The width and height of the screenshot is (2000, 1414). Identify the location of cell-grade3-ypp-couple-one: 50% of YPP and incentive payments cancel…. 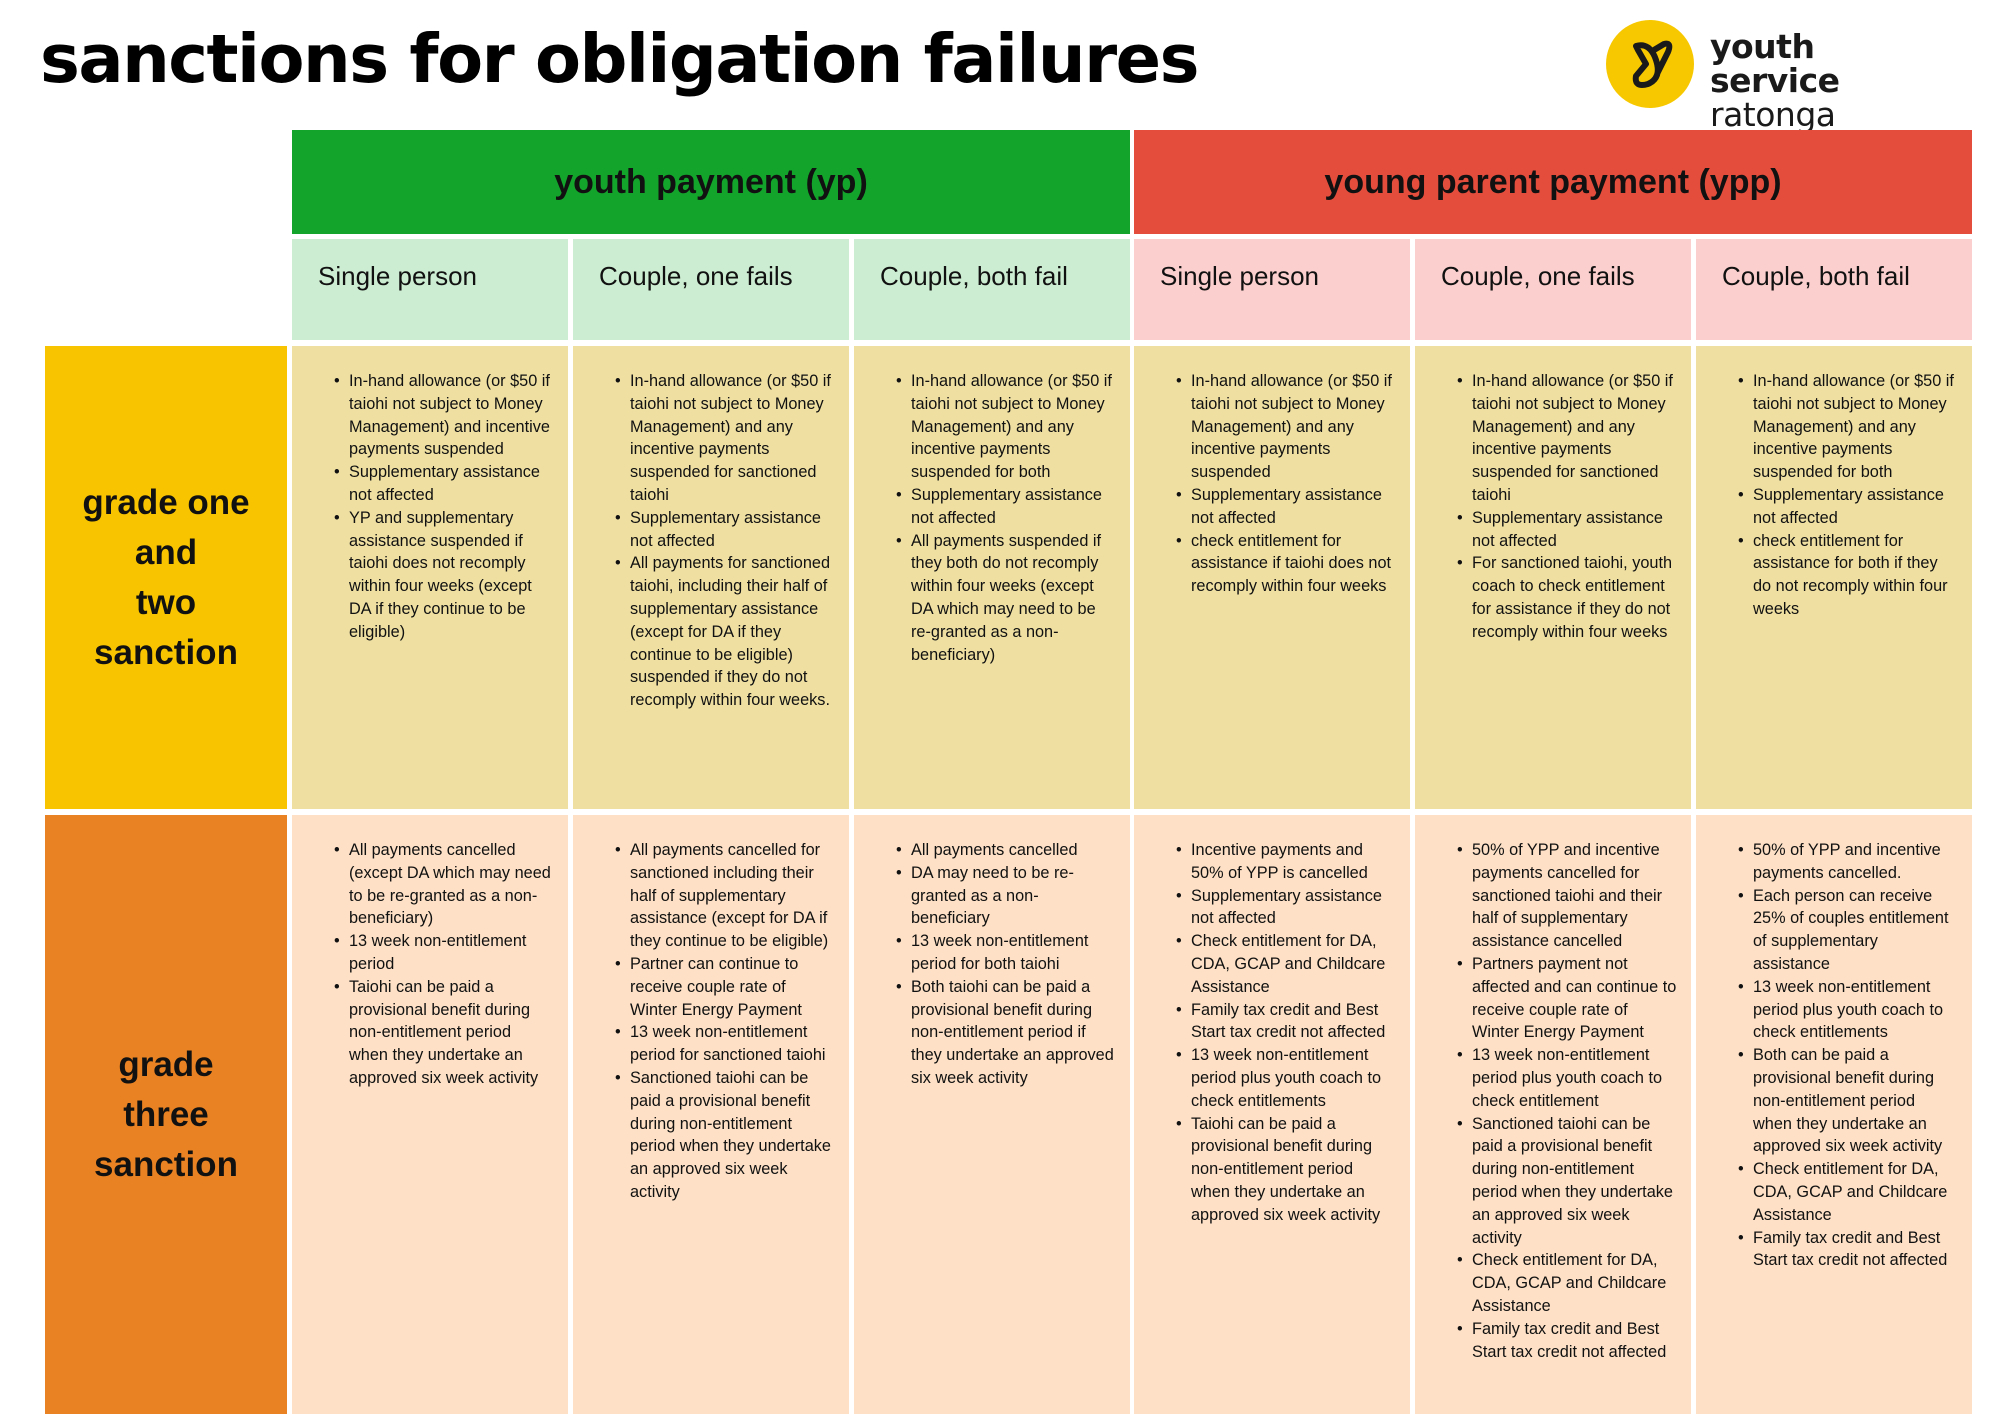
(1553, 1114).